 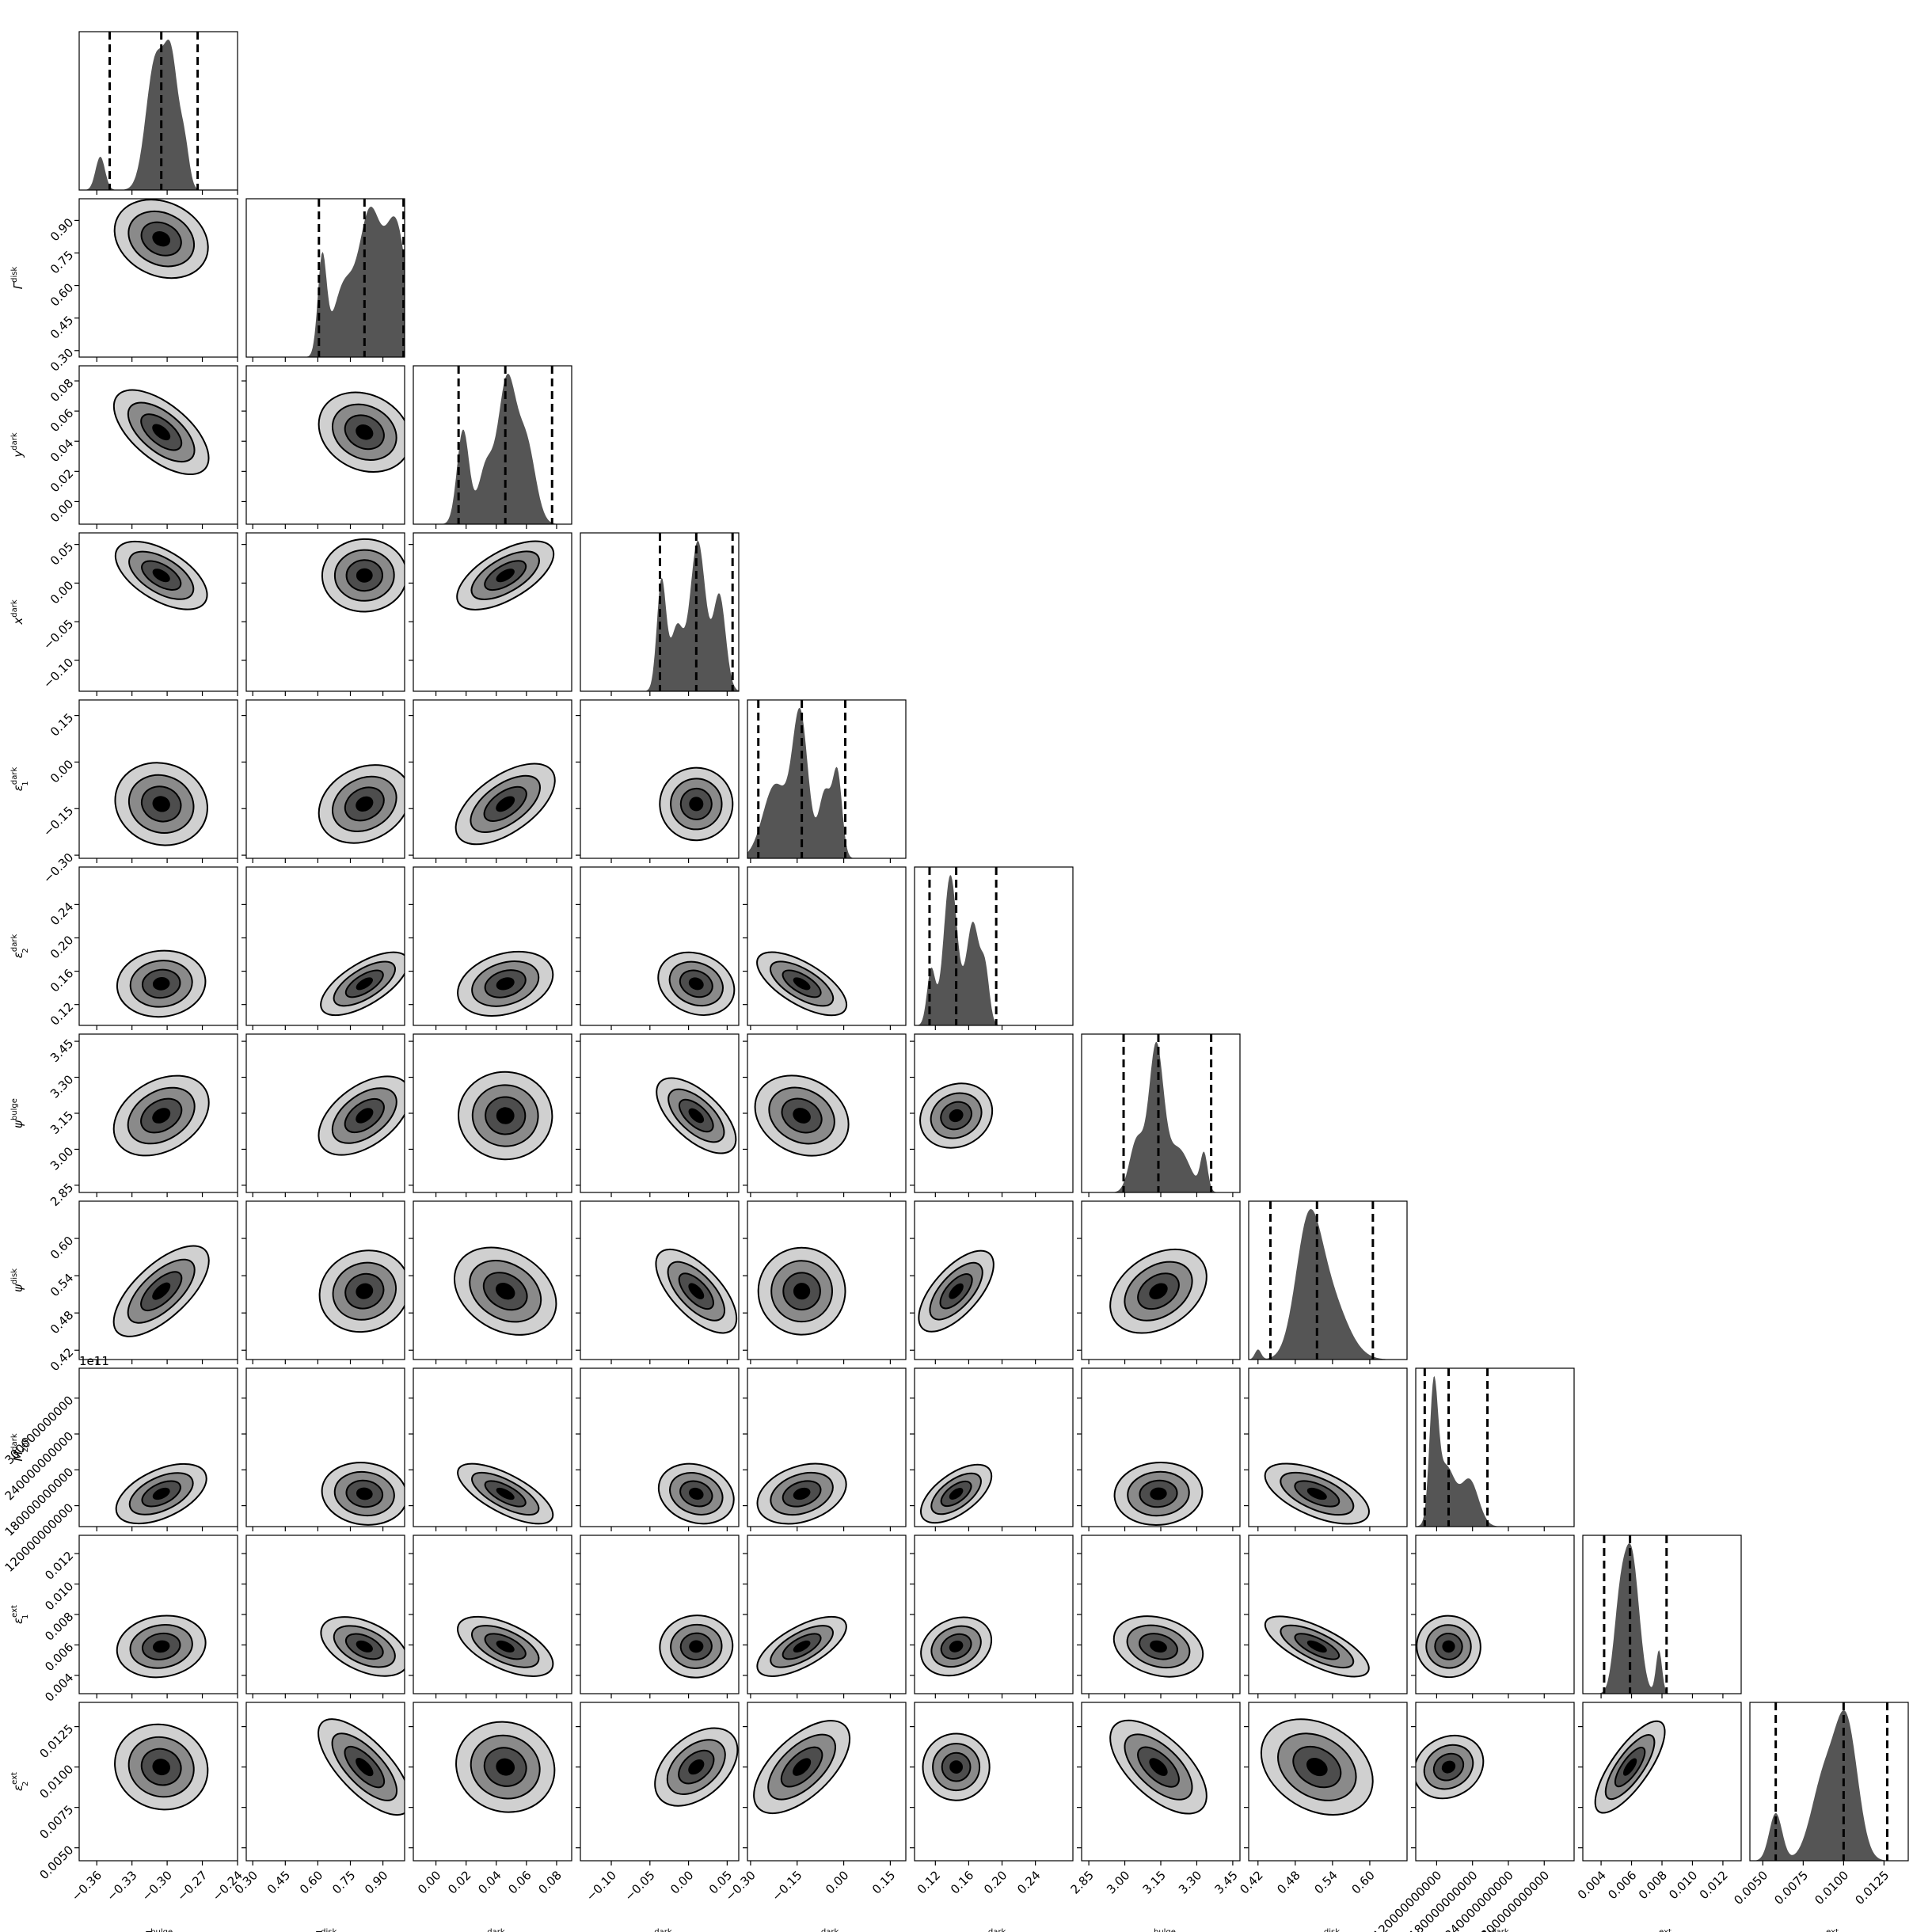 I want to click on y-tick-label: −0.30, so click(x=58, y=868).